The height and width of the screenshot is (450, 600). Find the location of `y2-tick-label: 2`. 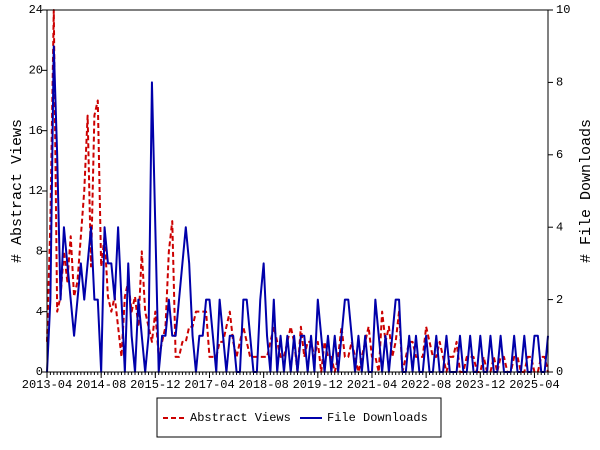

y2-tick-label: 2 is located at coordinates (559, 300).